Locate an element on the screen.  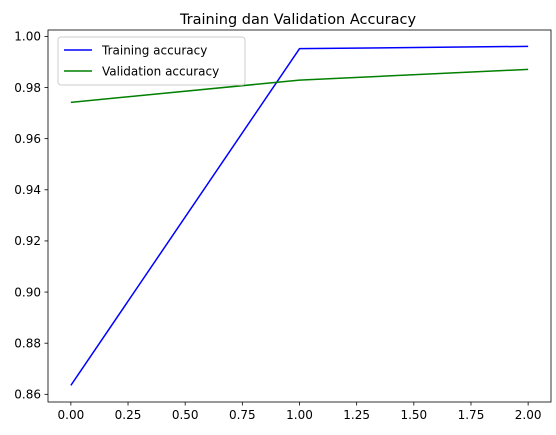
x-axis: 0.00 0.25 0.50 0.75 1.00 1.25 1.50 1.75 2.00 is located at coordinates (300, 412).